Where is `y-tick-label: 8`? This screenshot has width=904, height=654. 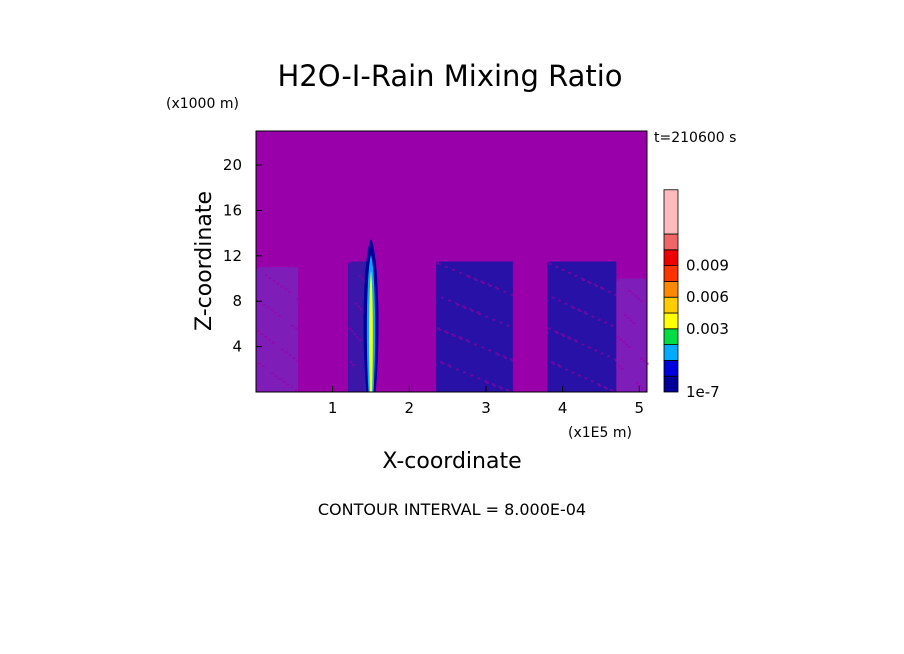 y-tick-label: 8 is located at coordinates (237, 301).